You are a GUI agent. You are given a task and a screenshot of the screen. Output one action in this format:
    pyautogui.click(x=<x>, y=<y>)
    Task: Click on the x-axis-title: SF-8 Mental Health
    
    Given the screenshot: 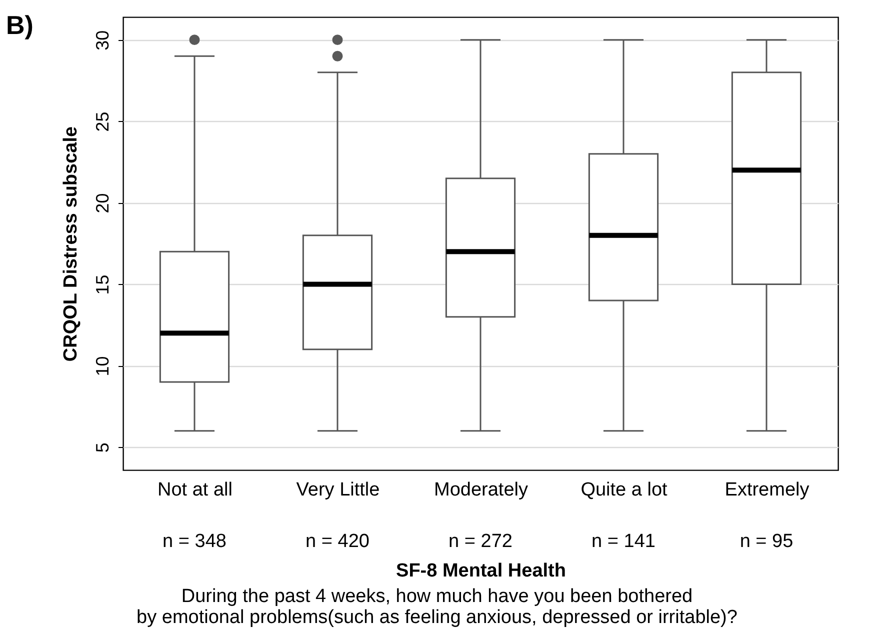 What is the action you would take?
    pyautogui.click(x=481, y=571)
    